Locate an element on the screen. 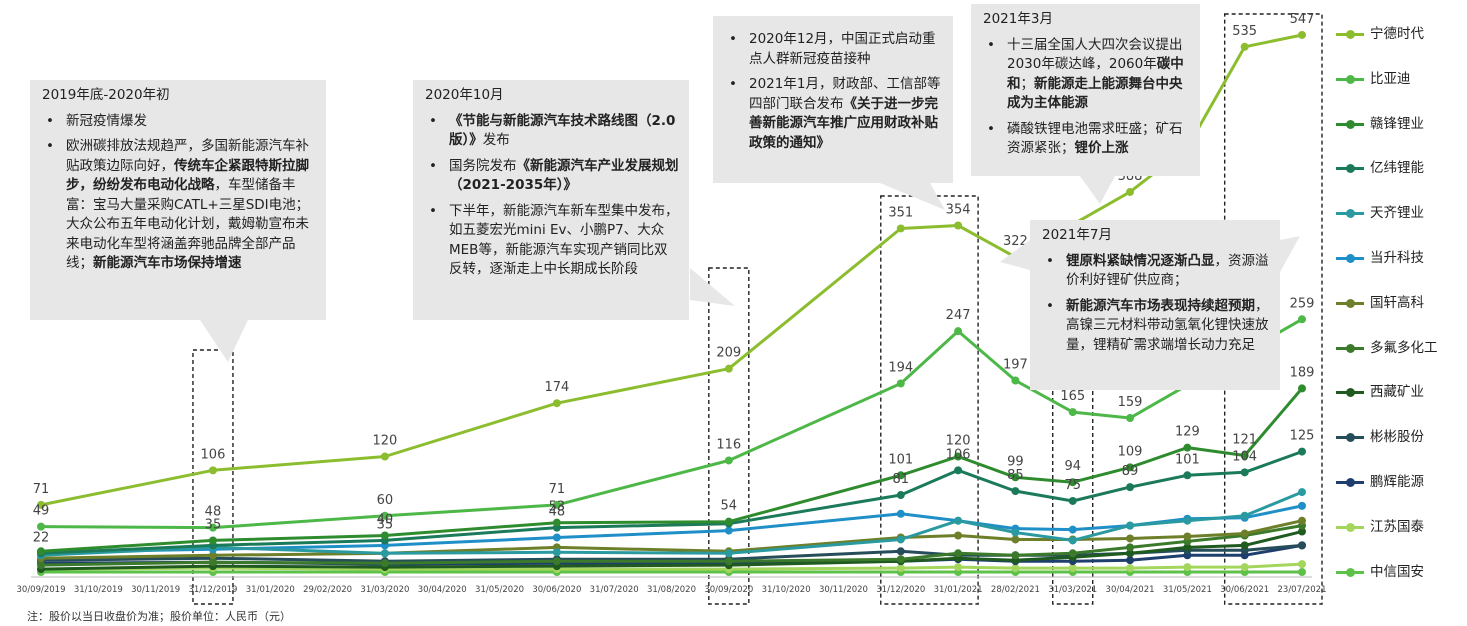 This screenshot has width=1467, height=626. x-tick-label: 23/07/2021 is located at coordinates (1302, 590).